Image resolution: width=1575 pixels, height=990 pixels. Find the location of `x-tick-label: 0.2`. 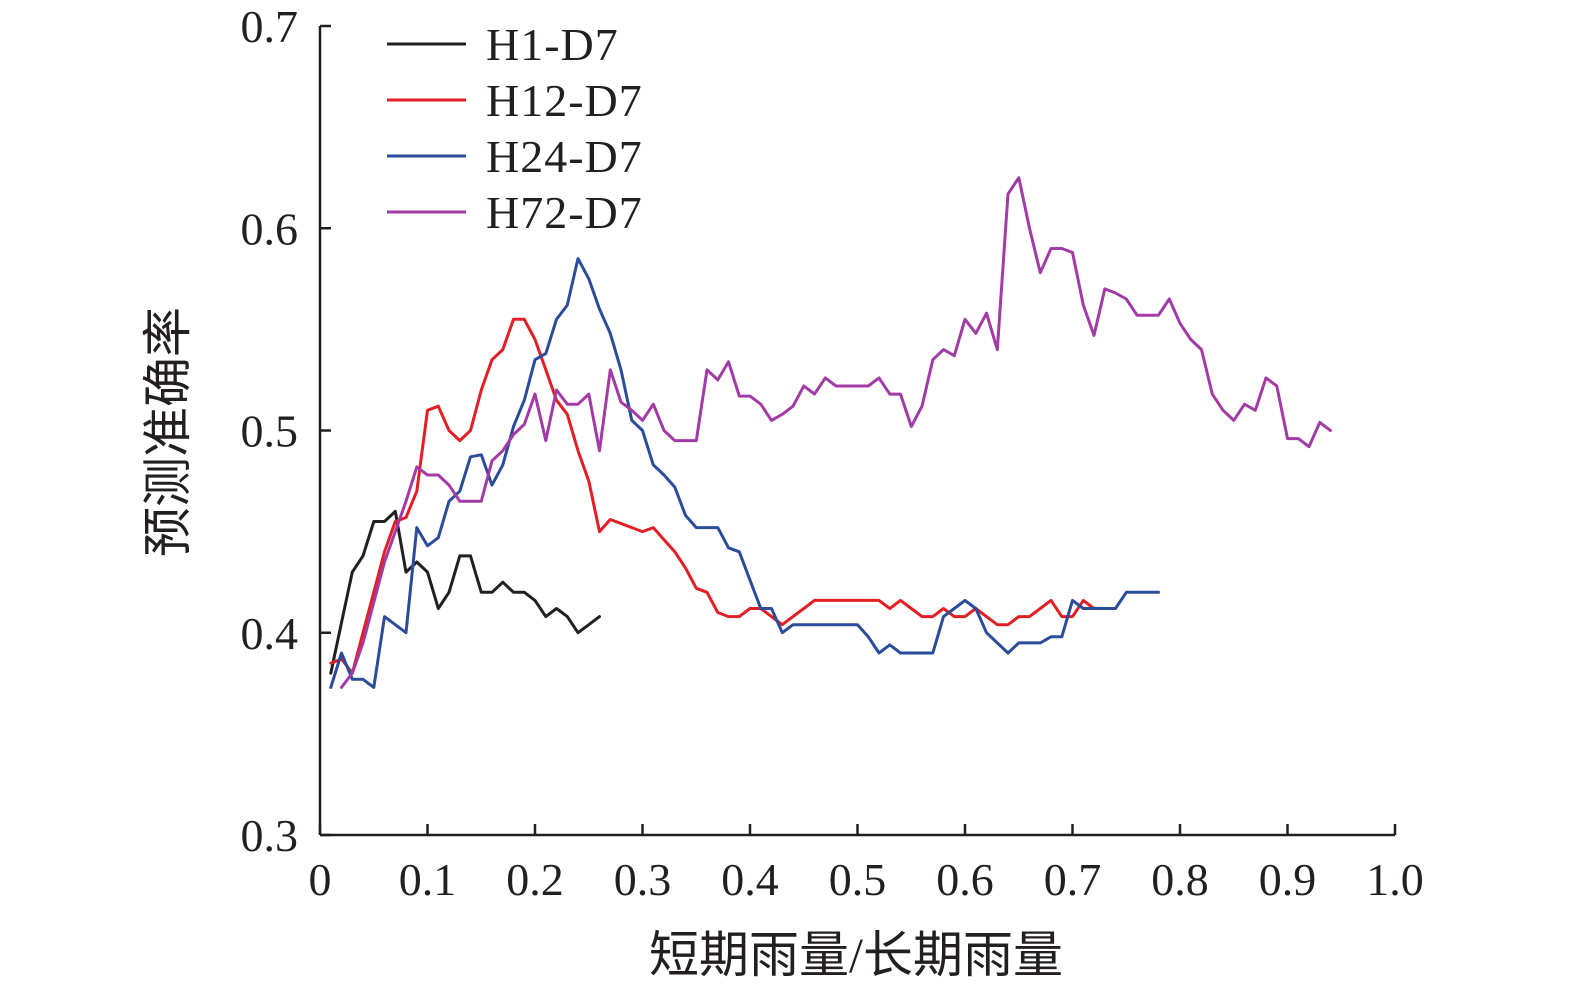

x-tick-label: 0.2 is located at coordinates (535, 879).